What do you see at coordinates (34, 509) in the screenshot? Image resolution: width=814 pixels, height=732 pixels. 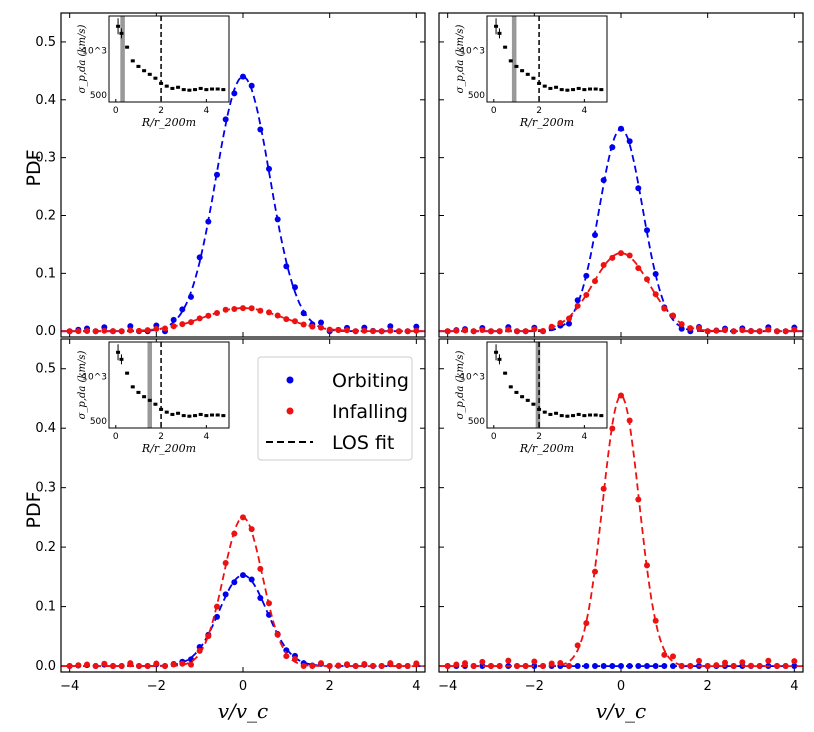 I see `ylabel-bottom: PDF` at bounding box center [34, 509].